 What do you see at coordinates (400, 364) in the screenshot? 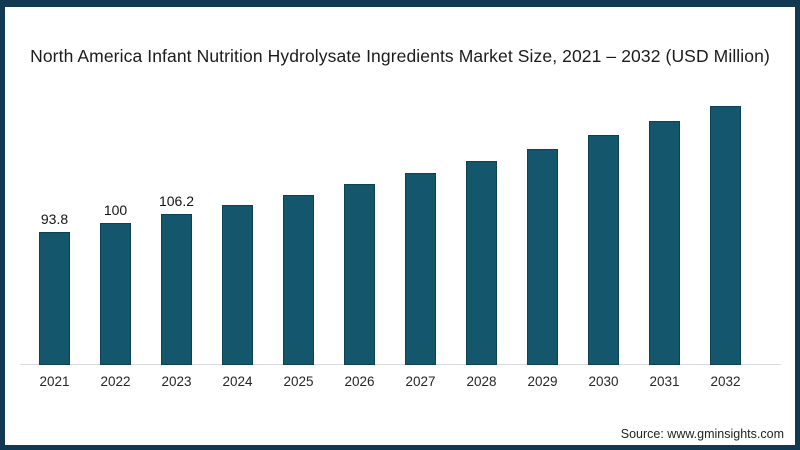
I see `x-axis-line` at bounding box center [400, 364].